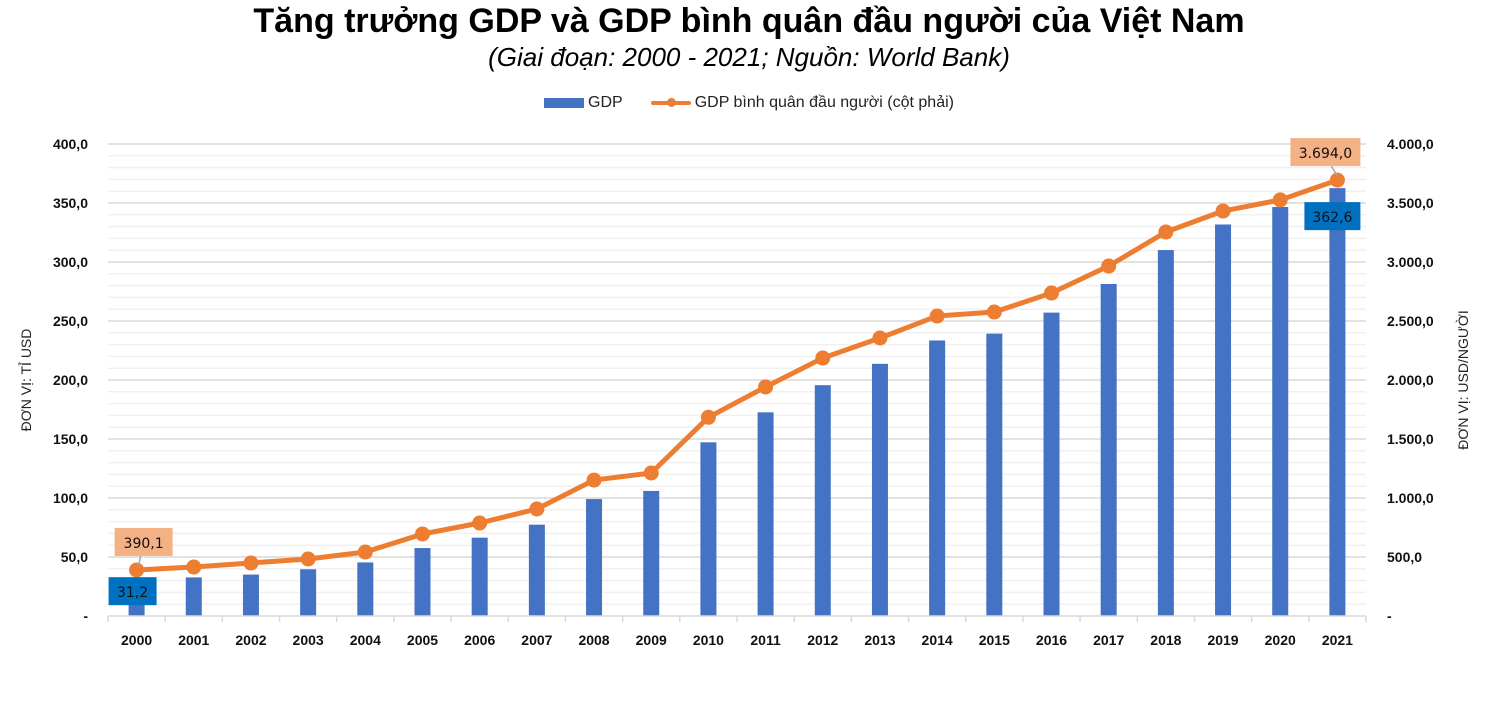 The width and height of the screenshot is (1498, 714). What do you see at coordinates (880, 338) in the screenshot?
I see `point-gdp-per-capita-2013` at bounding box center [880, 338].